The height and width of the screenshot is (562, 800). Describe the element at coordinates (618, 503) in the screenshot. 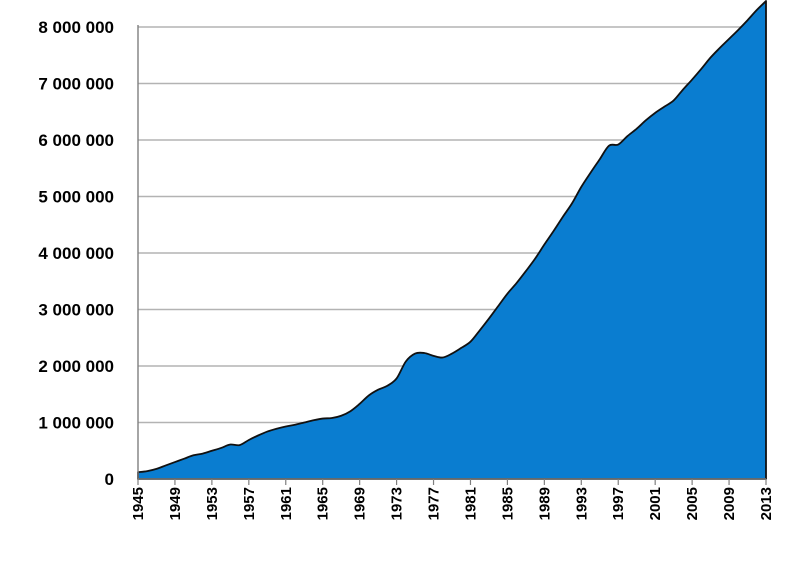

I see `x-tick-label: 1997` at that location.